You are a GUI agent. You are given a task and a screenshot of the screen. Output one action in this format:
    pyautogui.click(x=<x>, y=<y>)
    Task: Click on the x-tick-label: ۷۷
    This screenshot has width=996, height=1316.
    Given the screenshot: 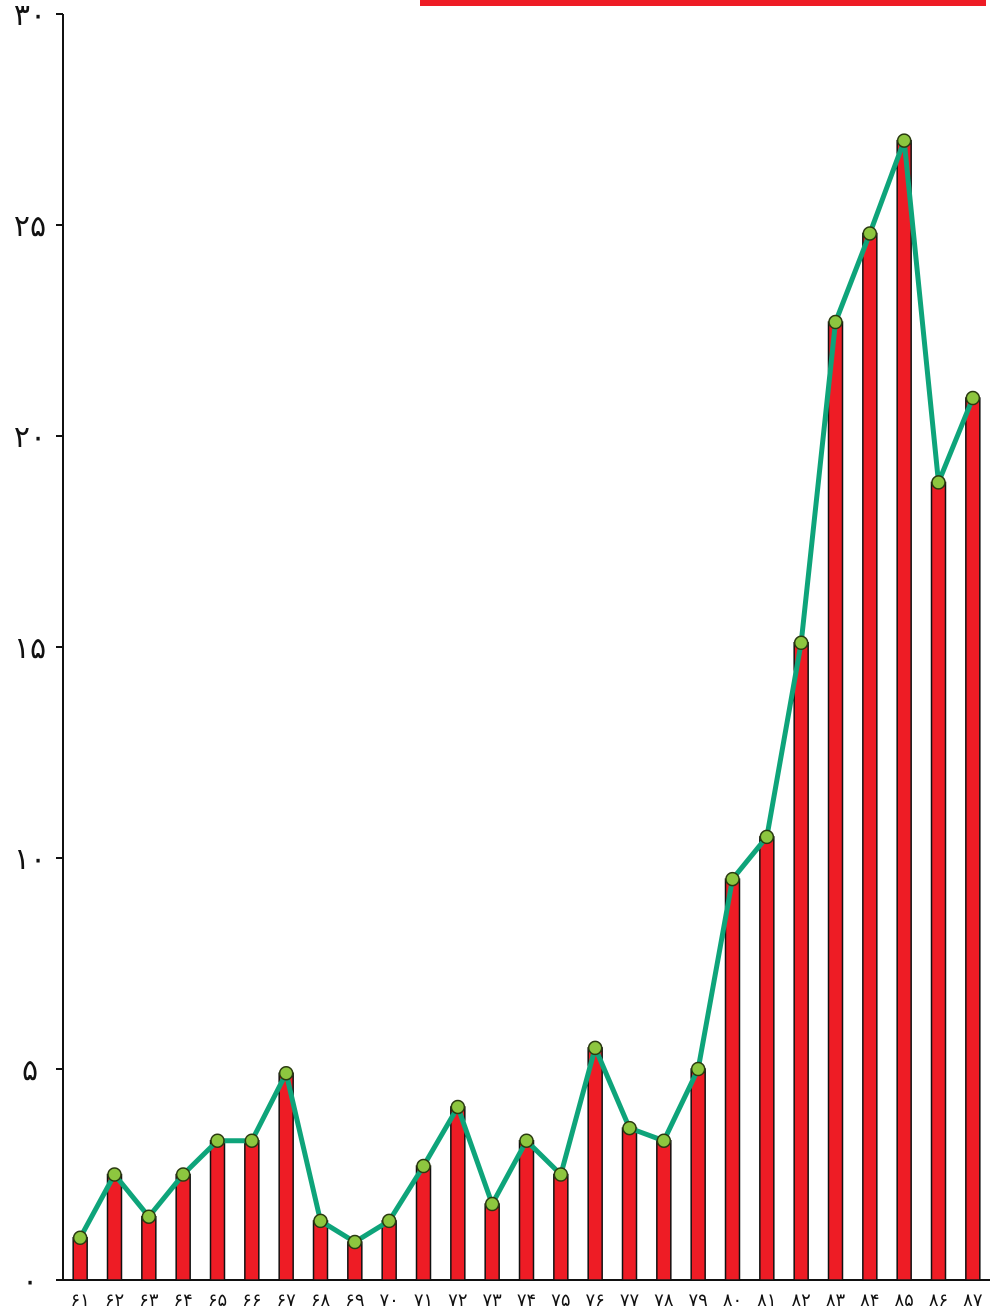 What is the action you would take?
    pyautogui.click(x=630, y=1300)
    